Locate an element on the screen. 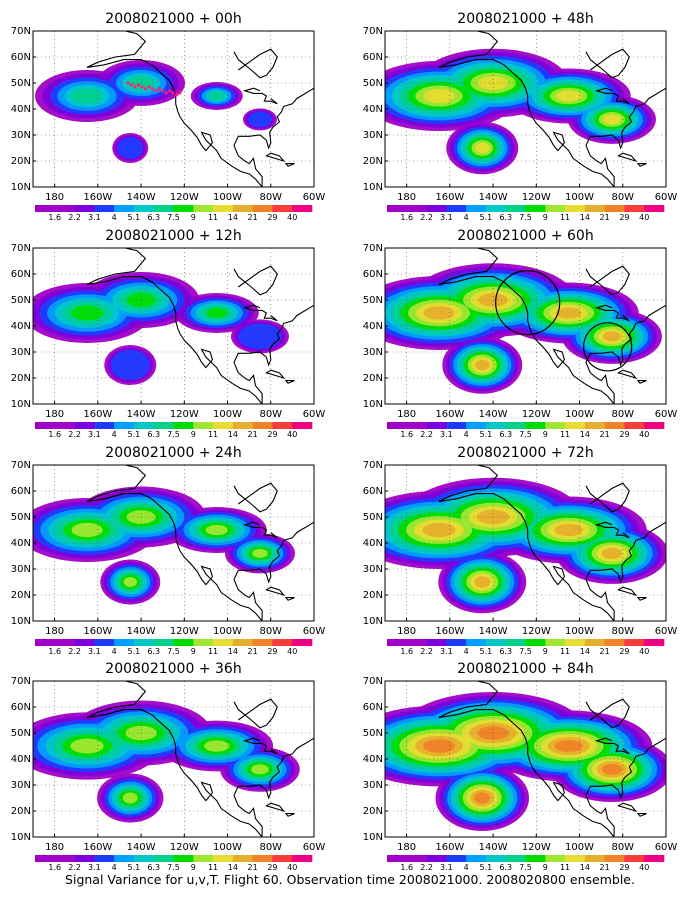  colorbar-label: 1.6 is located at coordinates (54, 867).